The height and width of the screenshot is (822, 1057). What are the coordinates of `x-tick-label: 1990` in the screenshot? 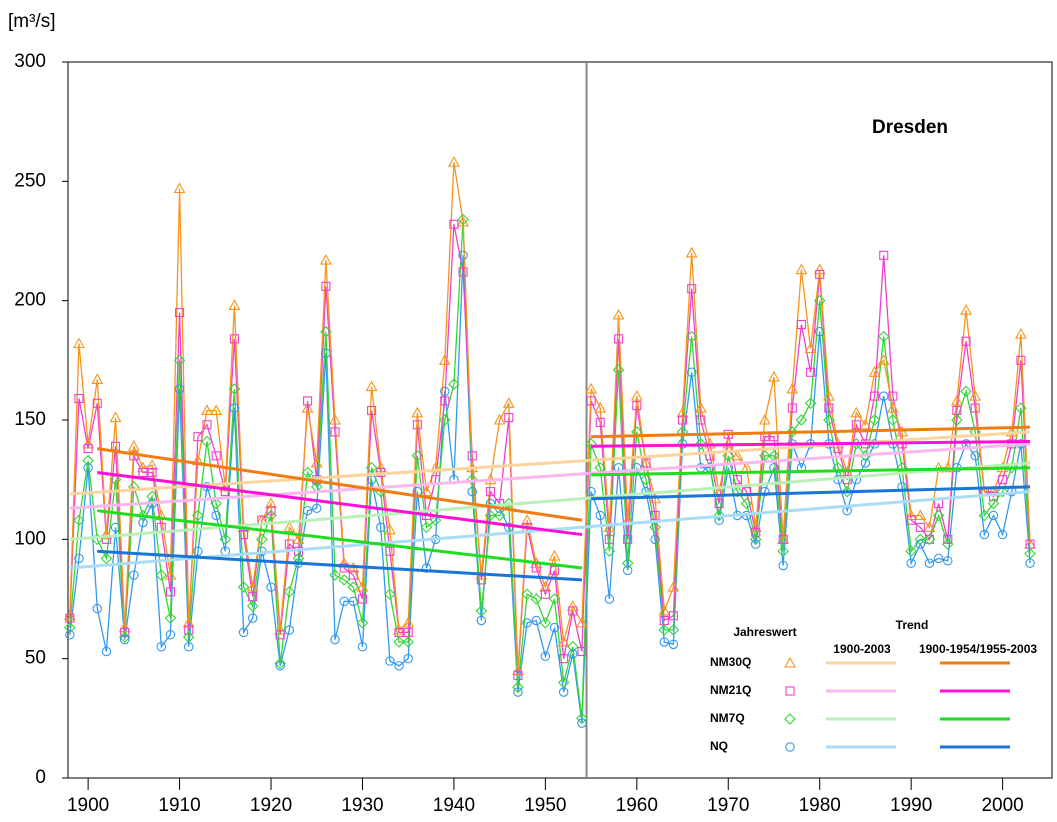 It's located at (911, 805).